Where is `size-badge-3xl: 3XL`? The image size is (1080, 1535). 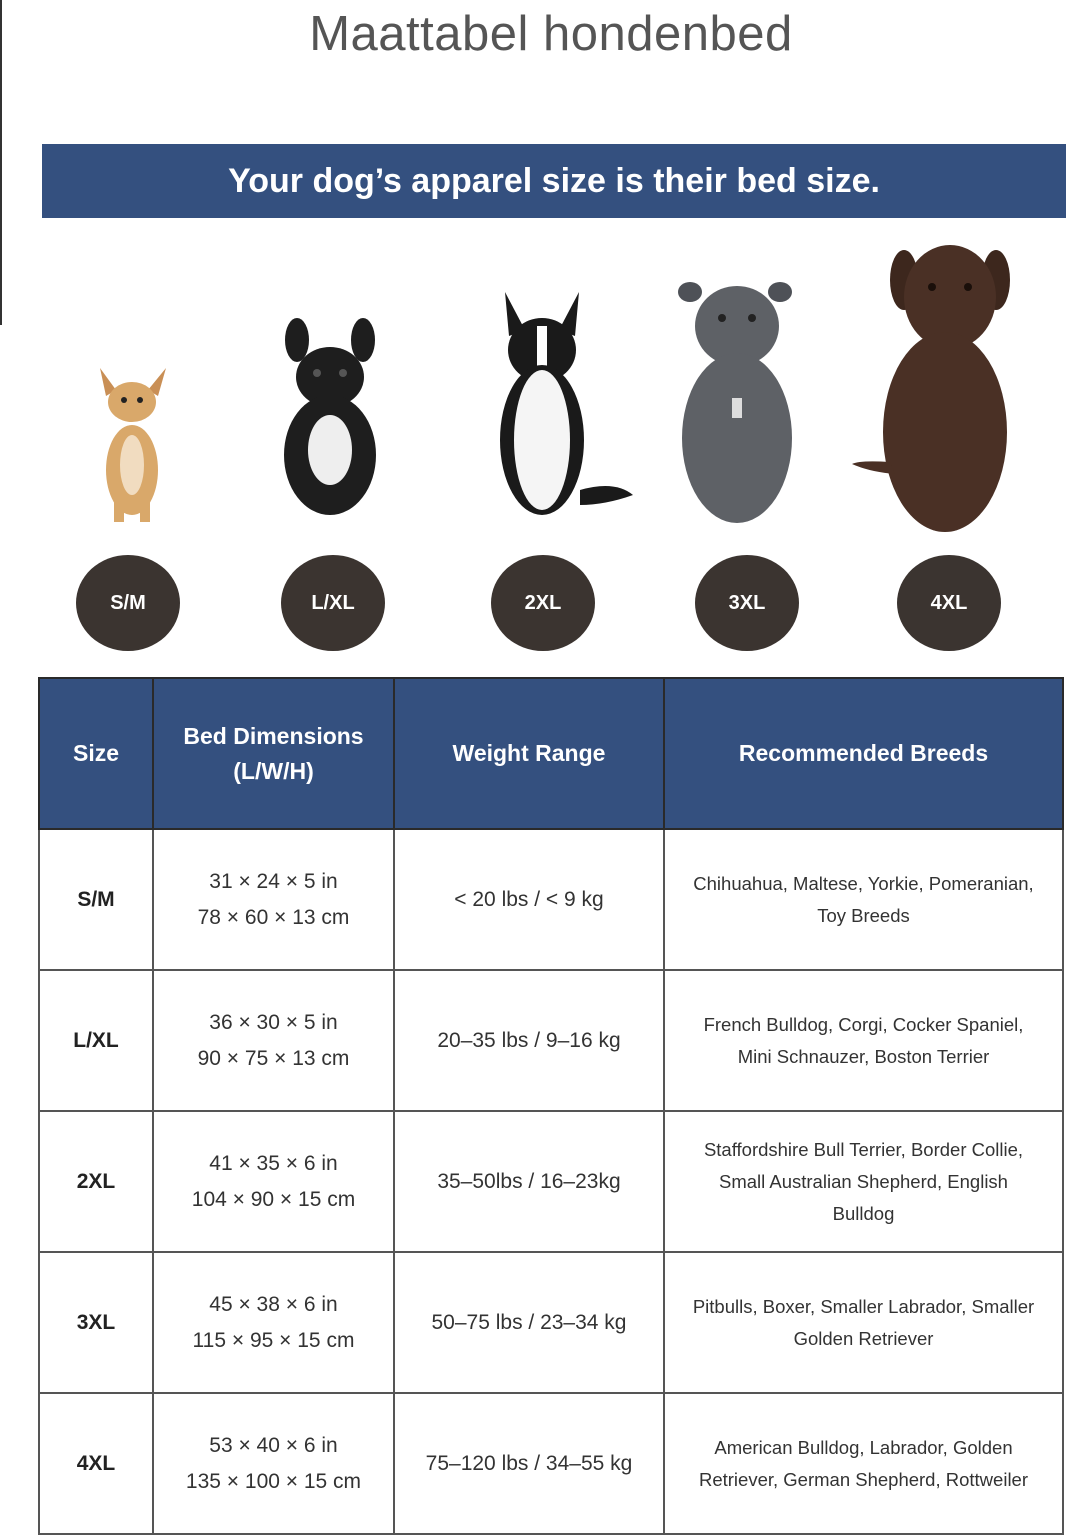
size-badge-3xl: 3XL is located at coordinates (747, 603).